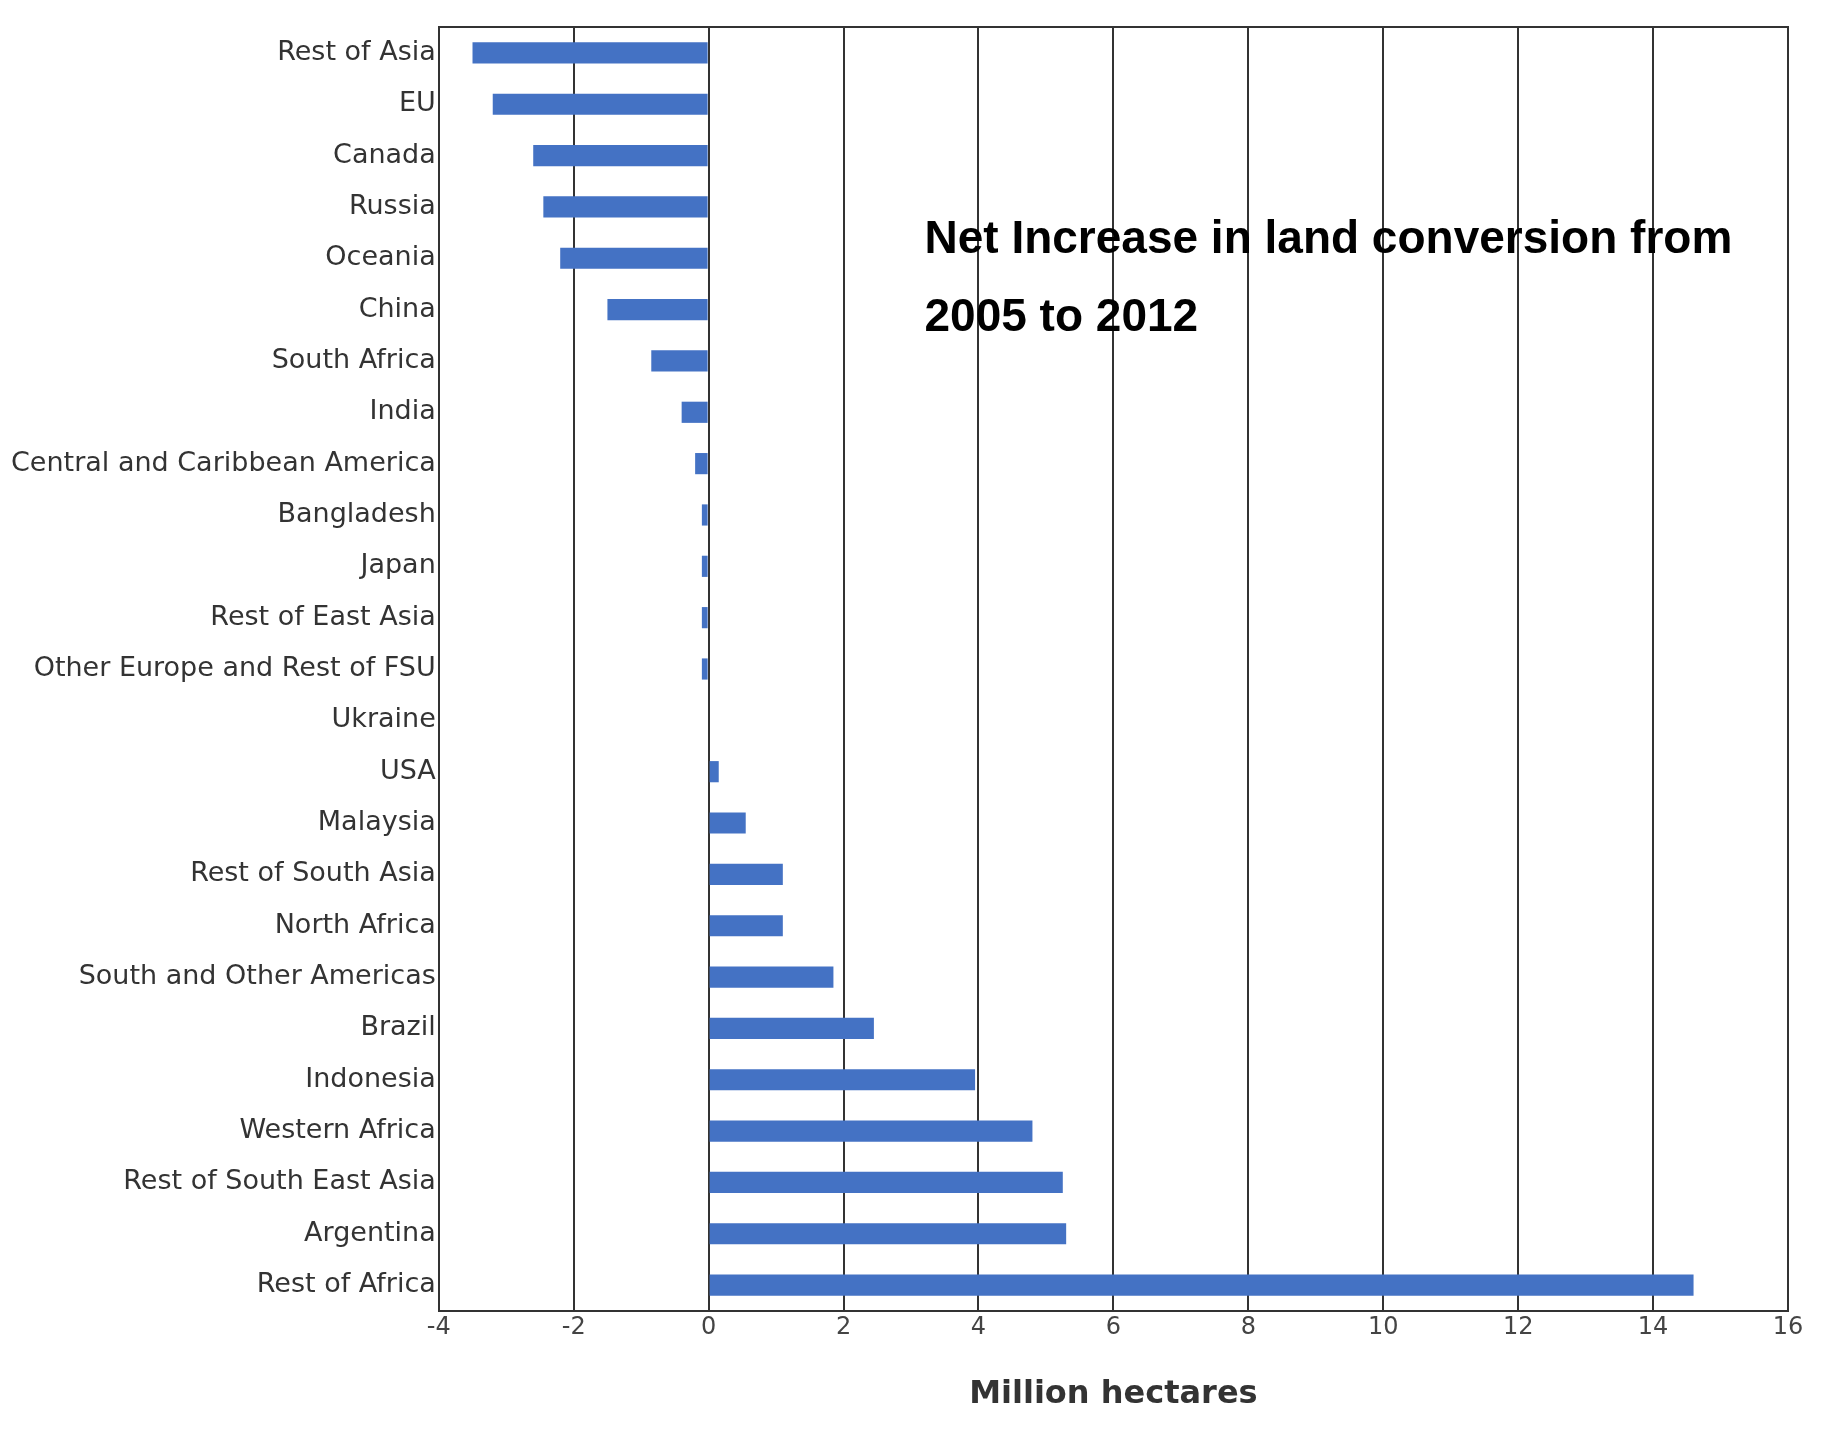  Describe the element at coordinates (398, 1026) in the screenshot. I see `y-tick-label: Brazil` at that location.